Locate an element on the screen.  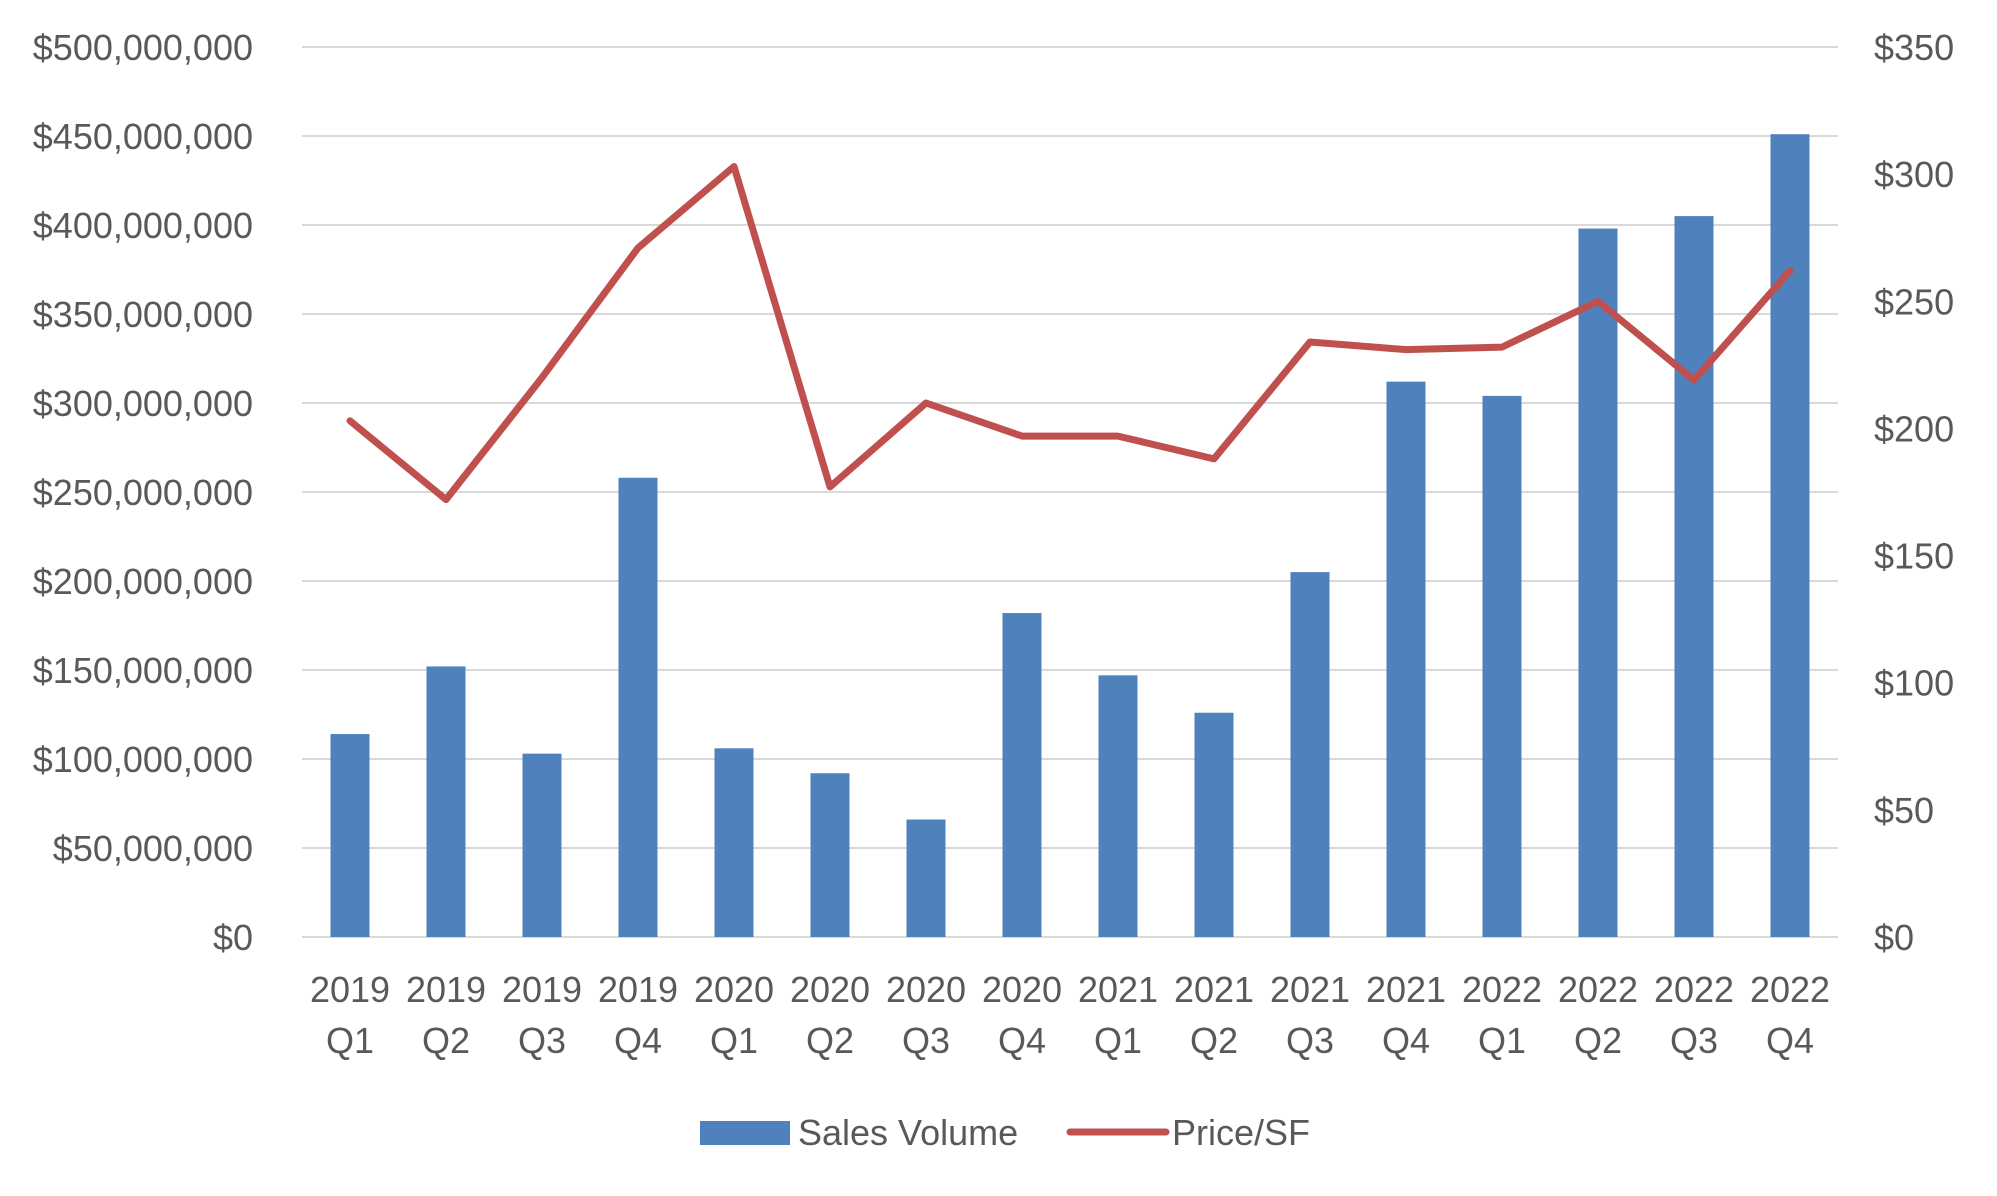
x-axis-tick-label: 2021 Q3 is located at coordinates (1310, 1015).